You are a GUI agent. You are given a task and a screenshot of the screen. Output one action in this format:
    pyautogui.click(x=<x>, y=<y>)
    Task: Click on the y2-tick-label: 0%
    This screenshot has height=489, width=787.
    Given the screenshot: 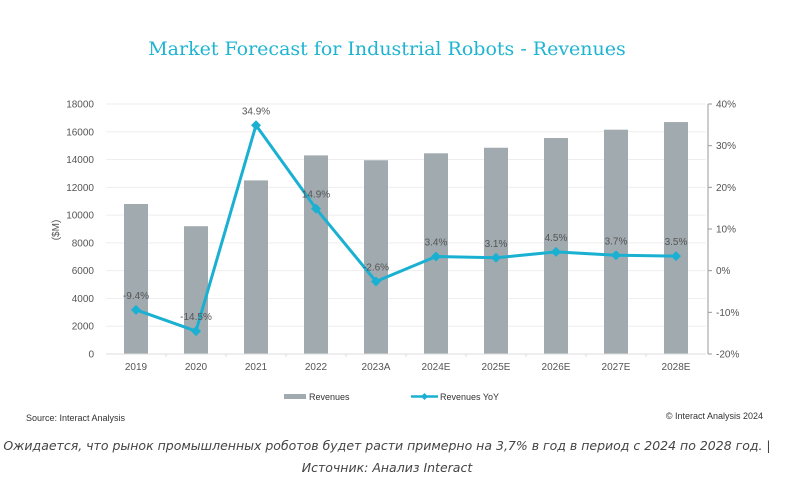 What is the action you would take?
    pyautogui.click(x=723, y=271)
    